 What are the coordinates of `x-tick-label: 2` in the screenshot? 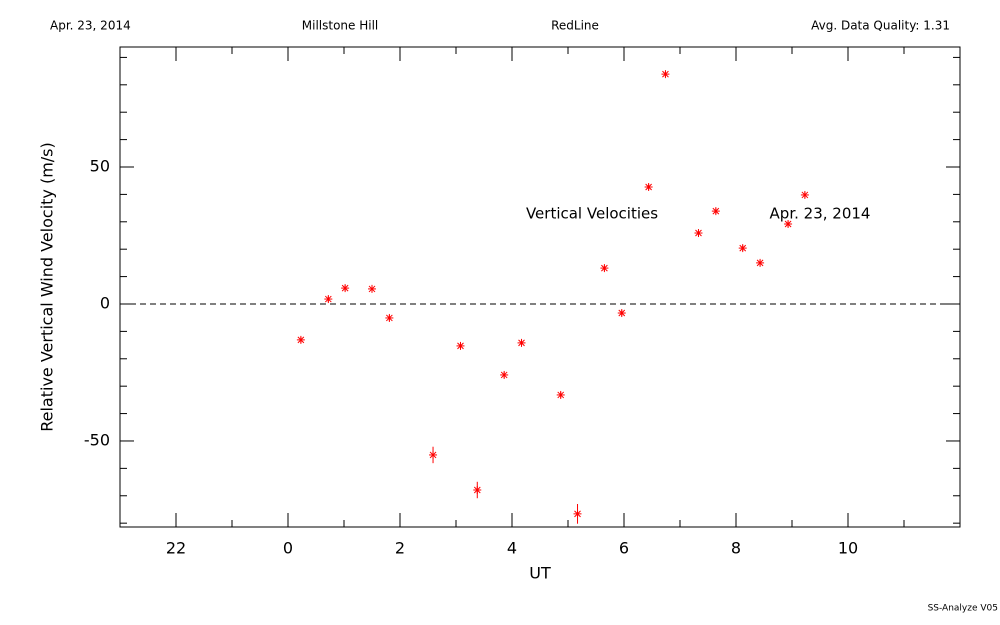 It's located at (400, 548).